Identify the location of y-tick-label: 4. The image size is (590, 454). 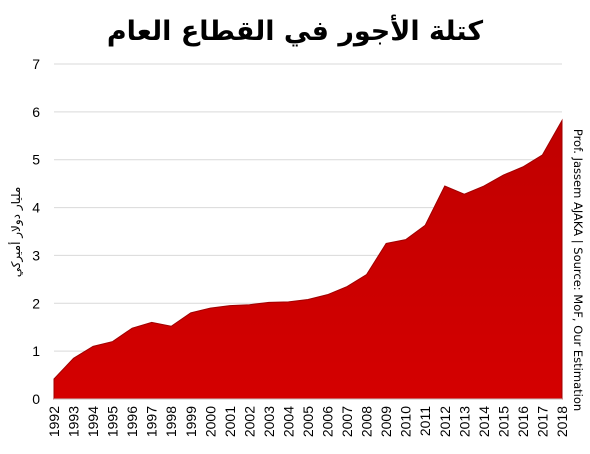
(36, 208).